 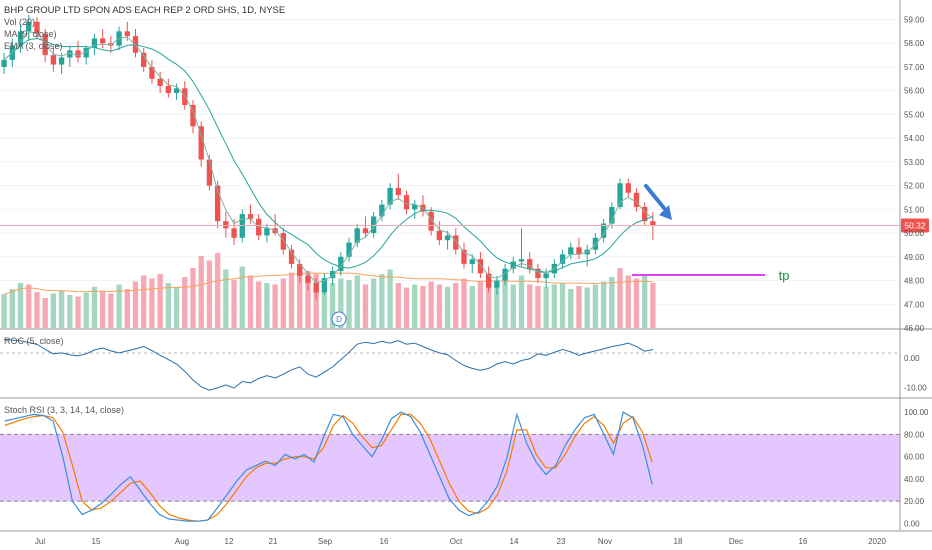 I want to click on time-tick-label: Aug, so click(x=182, y=541).